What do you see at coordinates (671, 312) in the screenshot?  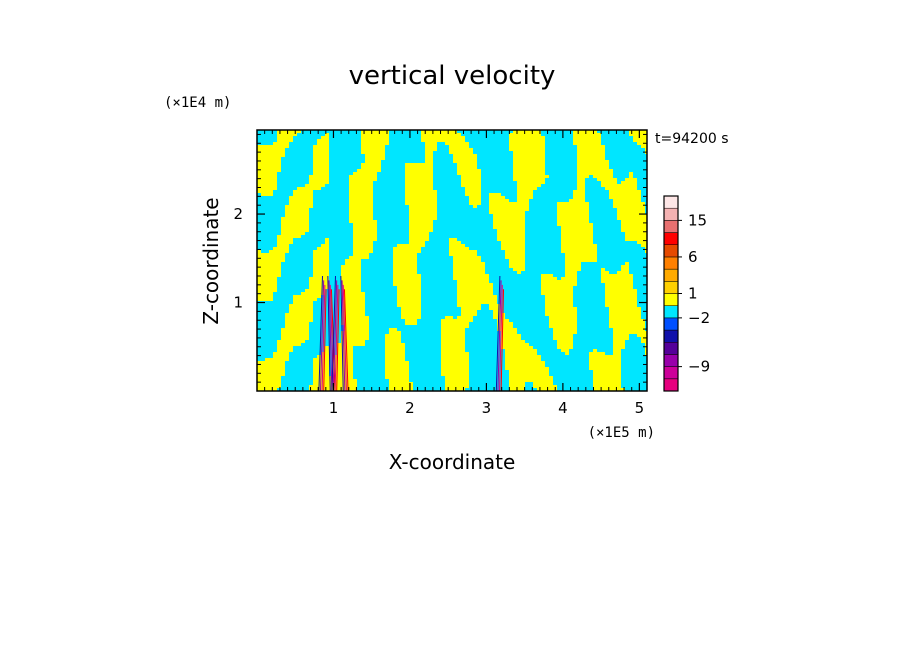 I see `colorbar-level` at bounding box center [671, 312].